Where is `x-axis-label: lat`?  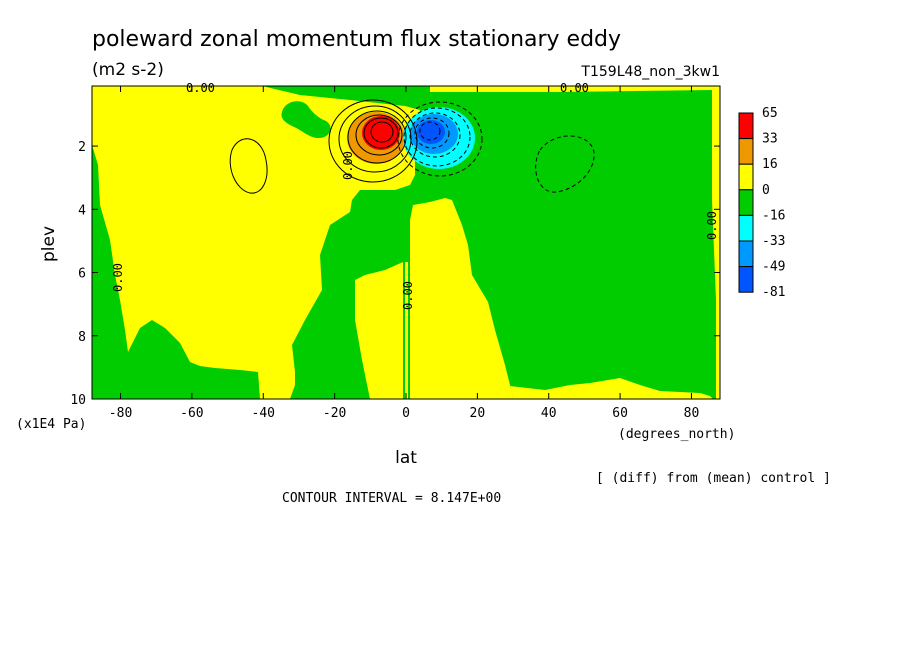
x-axis-label: lat is located at coordinates (406, 458).